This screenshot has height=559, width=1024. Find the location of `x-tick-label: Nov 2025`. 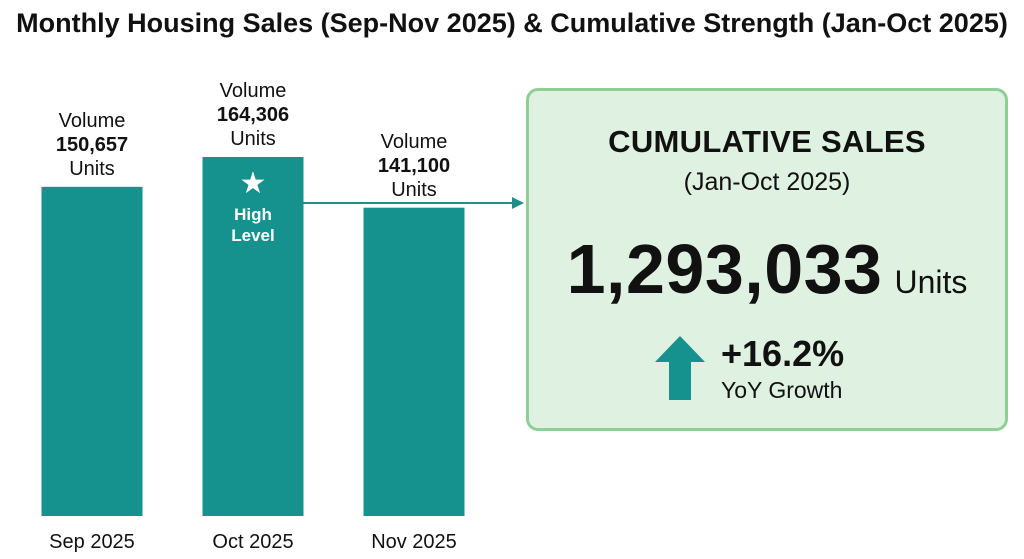

x-tick-label: Nov 2025 is located at coordinates (414, 542).